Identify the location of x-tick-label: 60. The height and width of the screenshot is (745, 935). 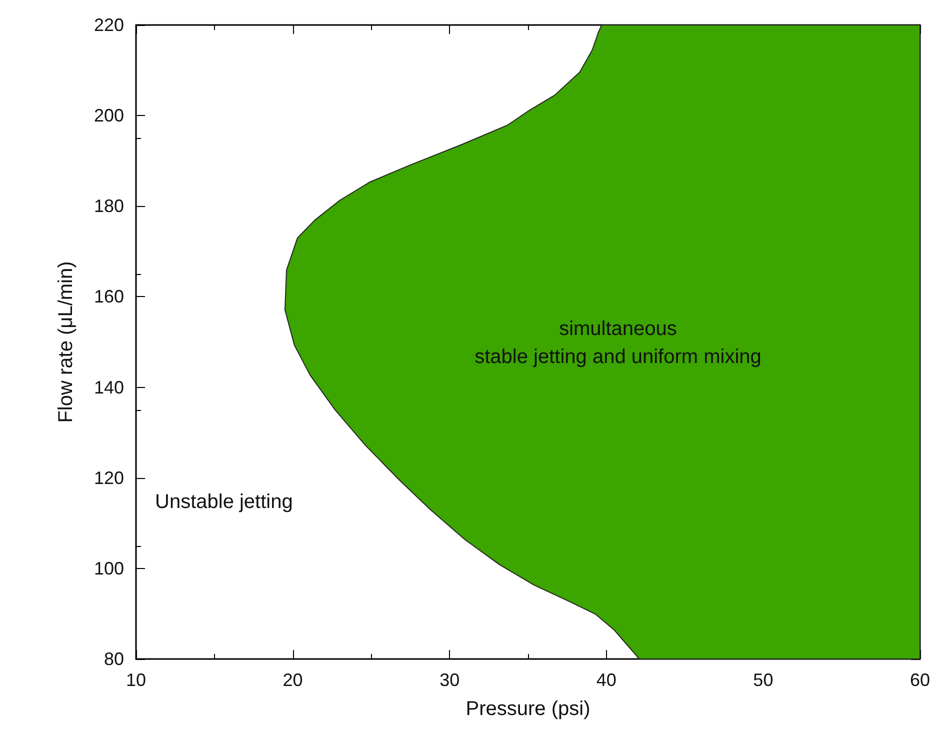
(920, 680).